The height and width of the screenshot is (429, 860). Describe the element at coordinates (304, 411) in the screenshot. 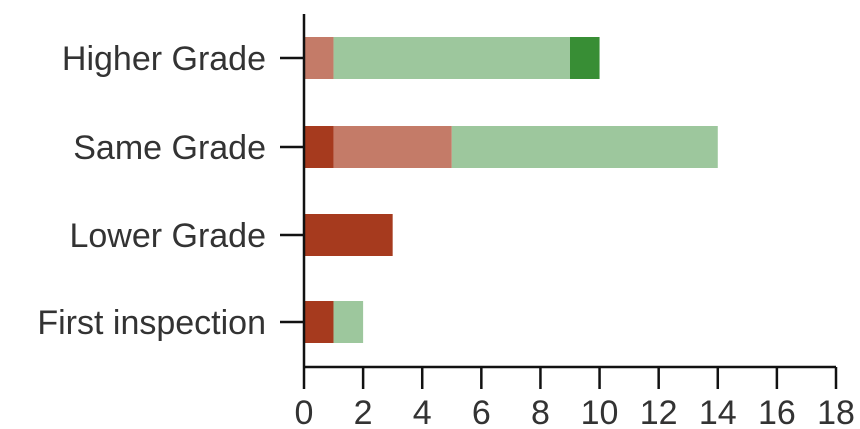

I see `x-tick-label: 0` at that location.